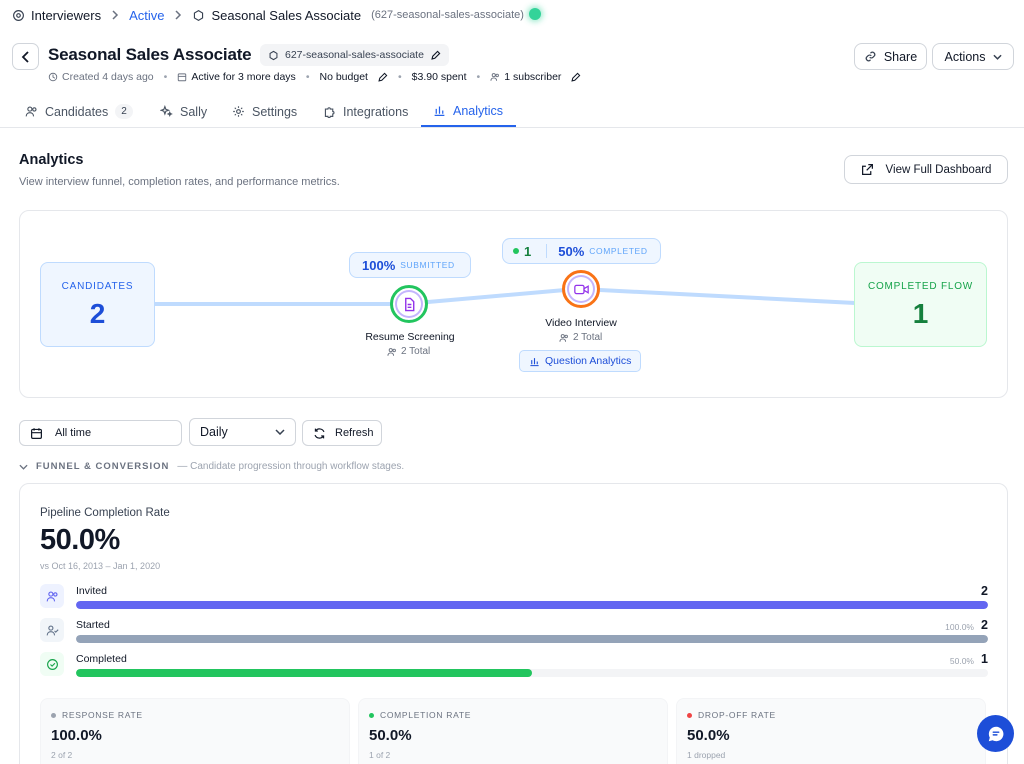 The width and height of the screenshot is (1024, 764). I want to click on tab-sally: Sally, so click(183, 111).